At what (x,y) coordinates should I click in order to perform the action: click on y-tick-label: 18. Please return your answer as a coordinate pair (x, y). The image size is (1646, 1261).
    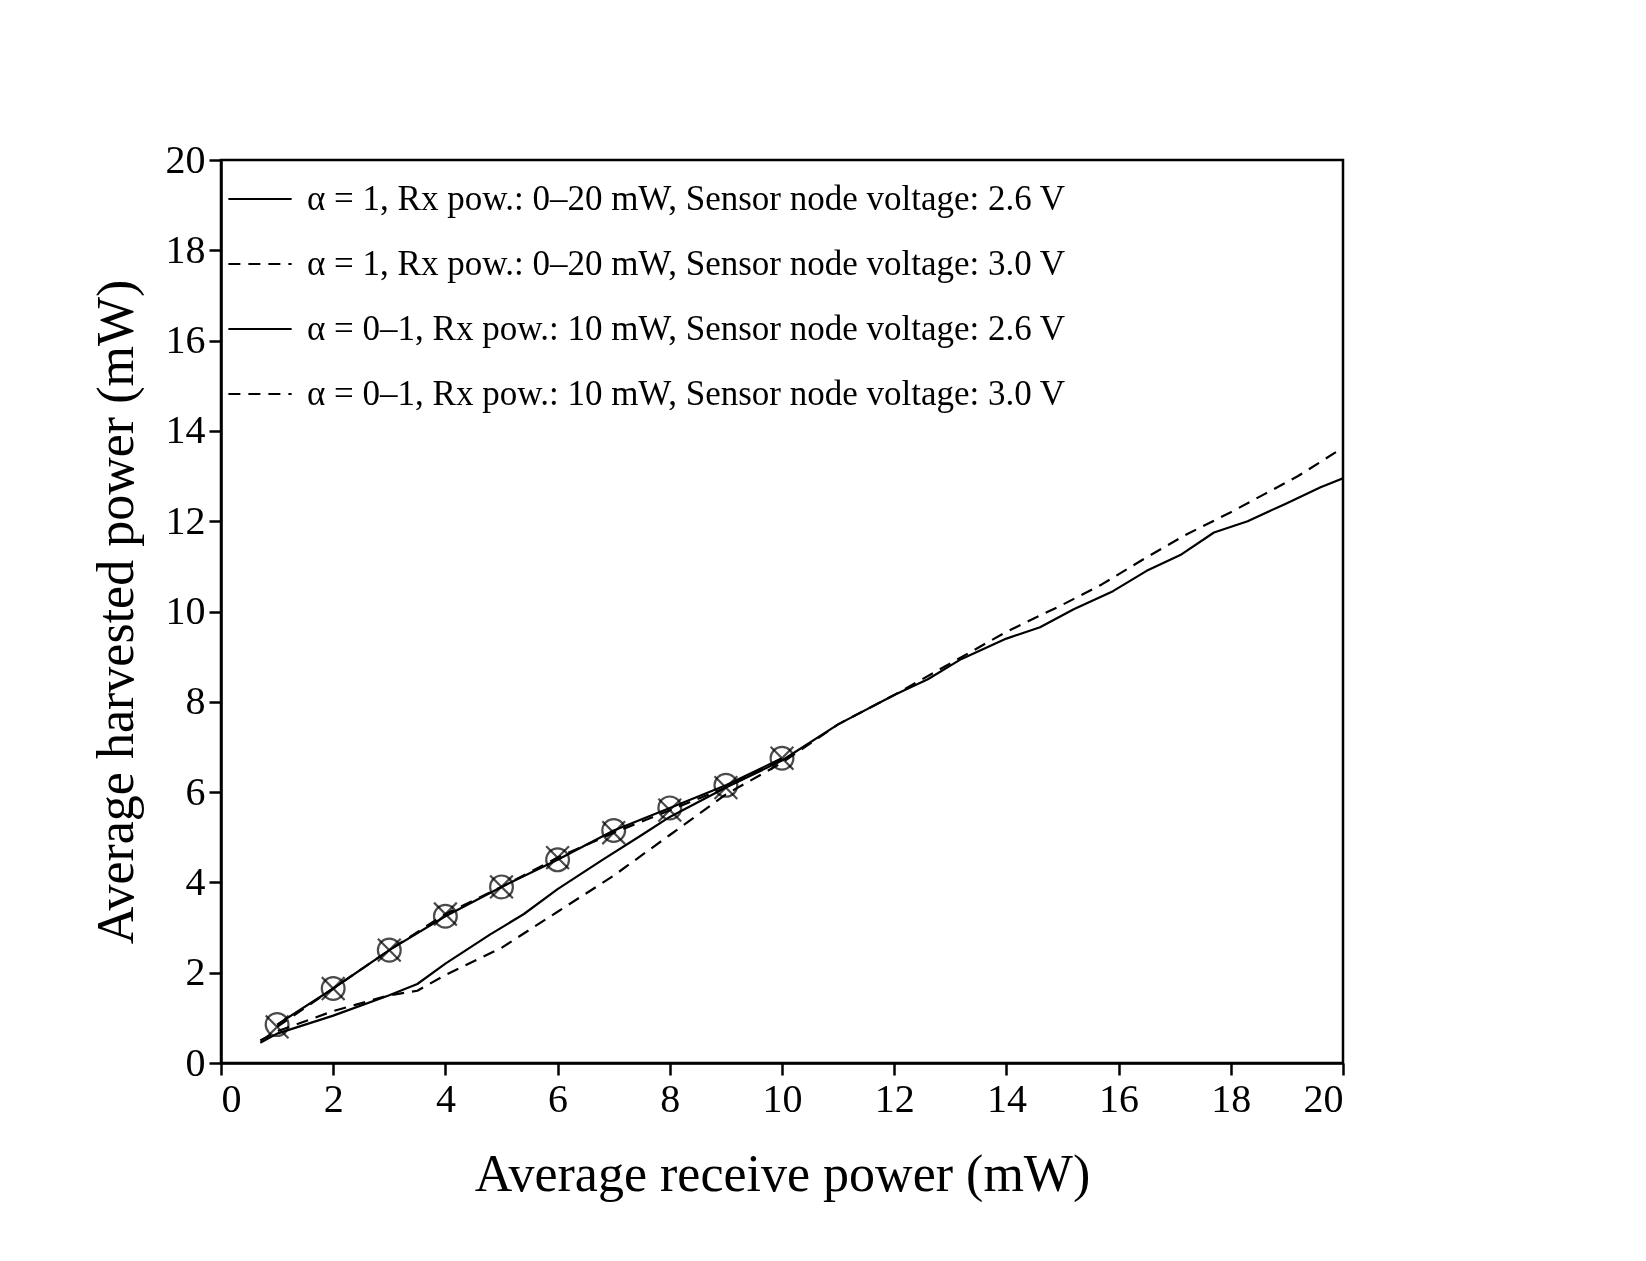
    Looking at the image, I should click on (185, 249).